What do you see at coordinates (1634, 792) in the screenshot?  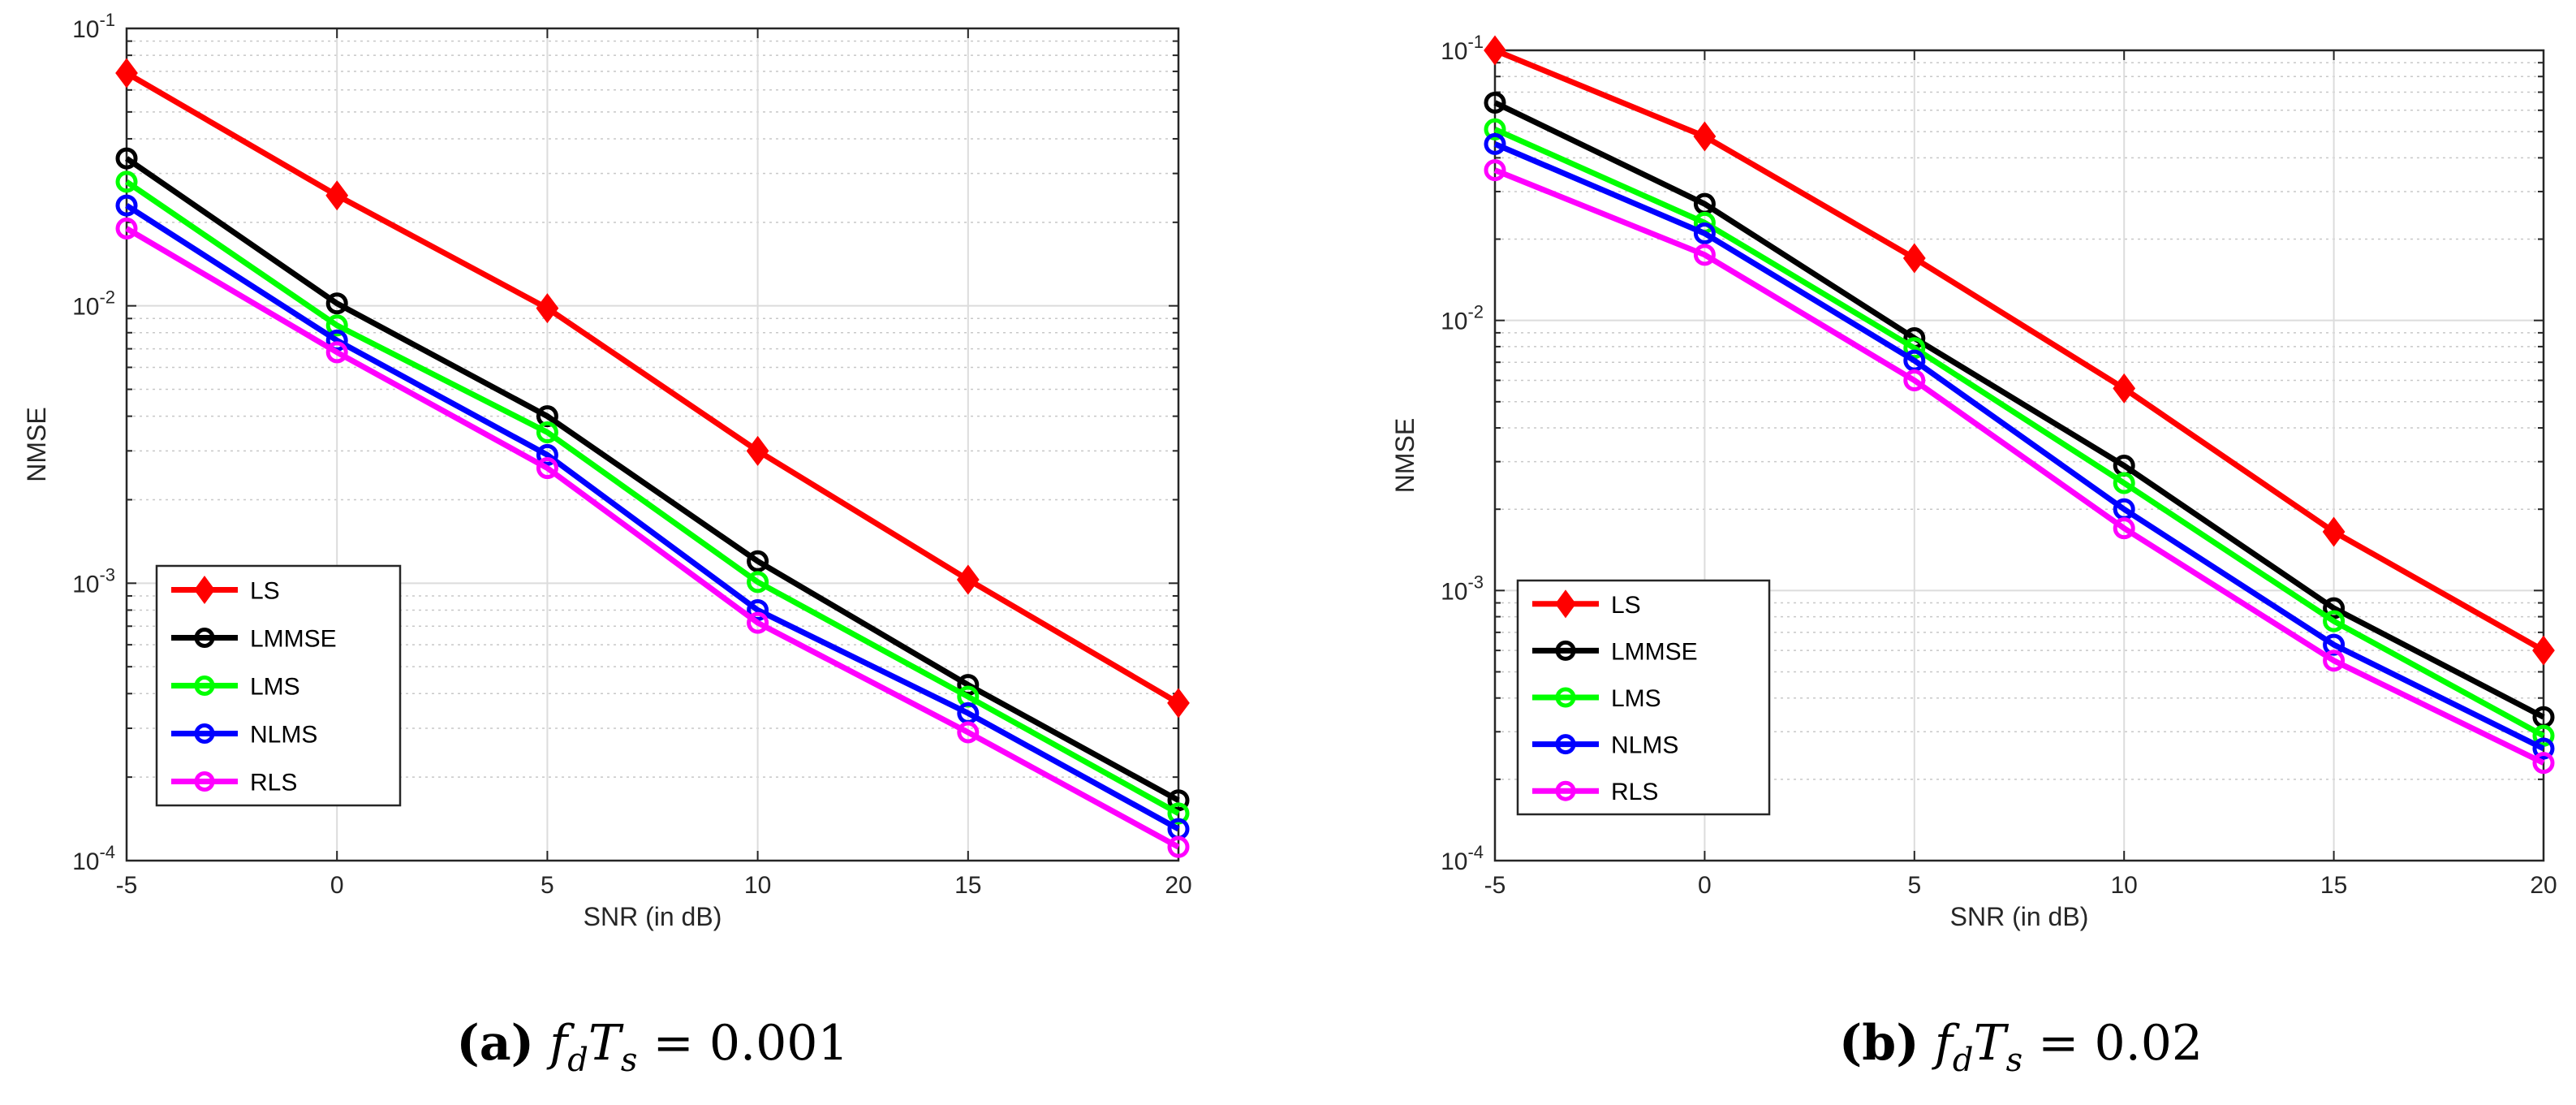 I see `legend-label: RLS` at bounding box center [1634, 792].